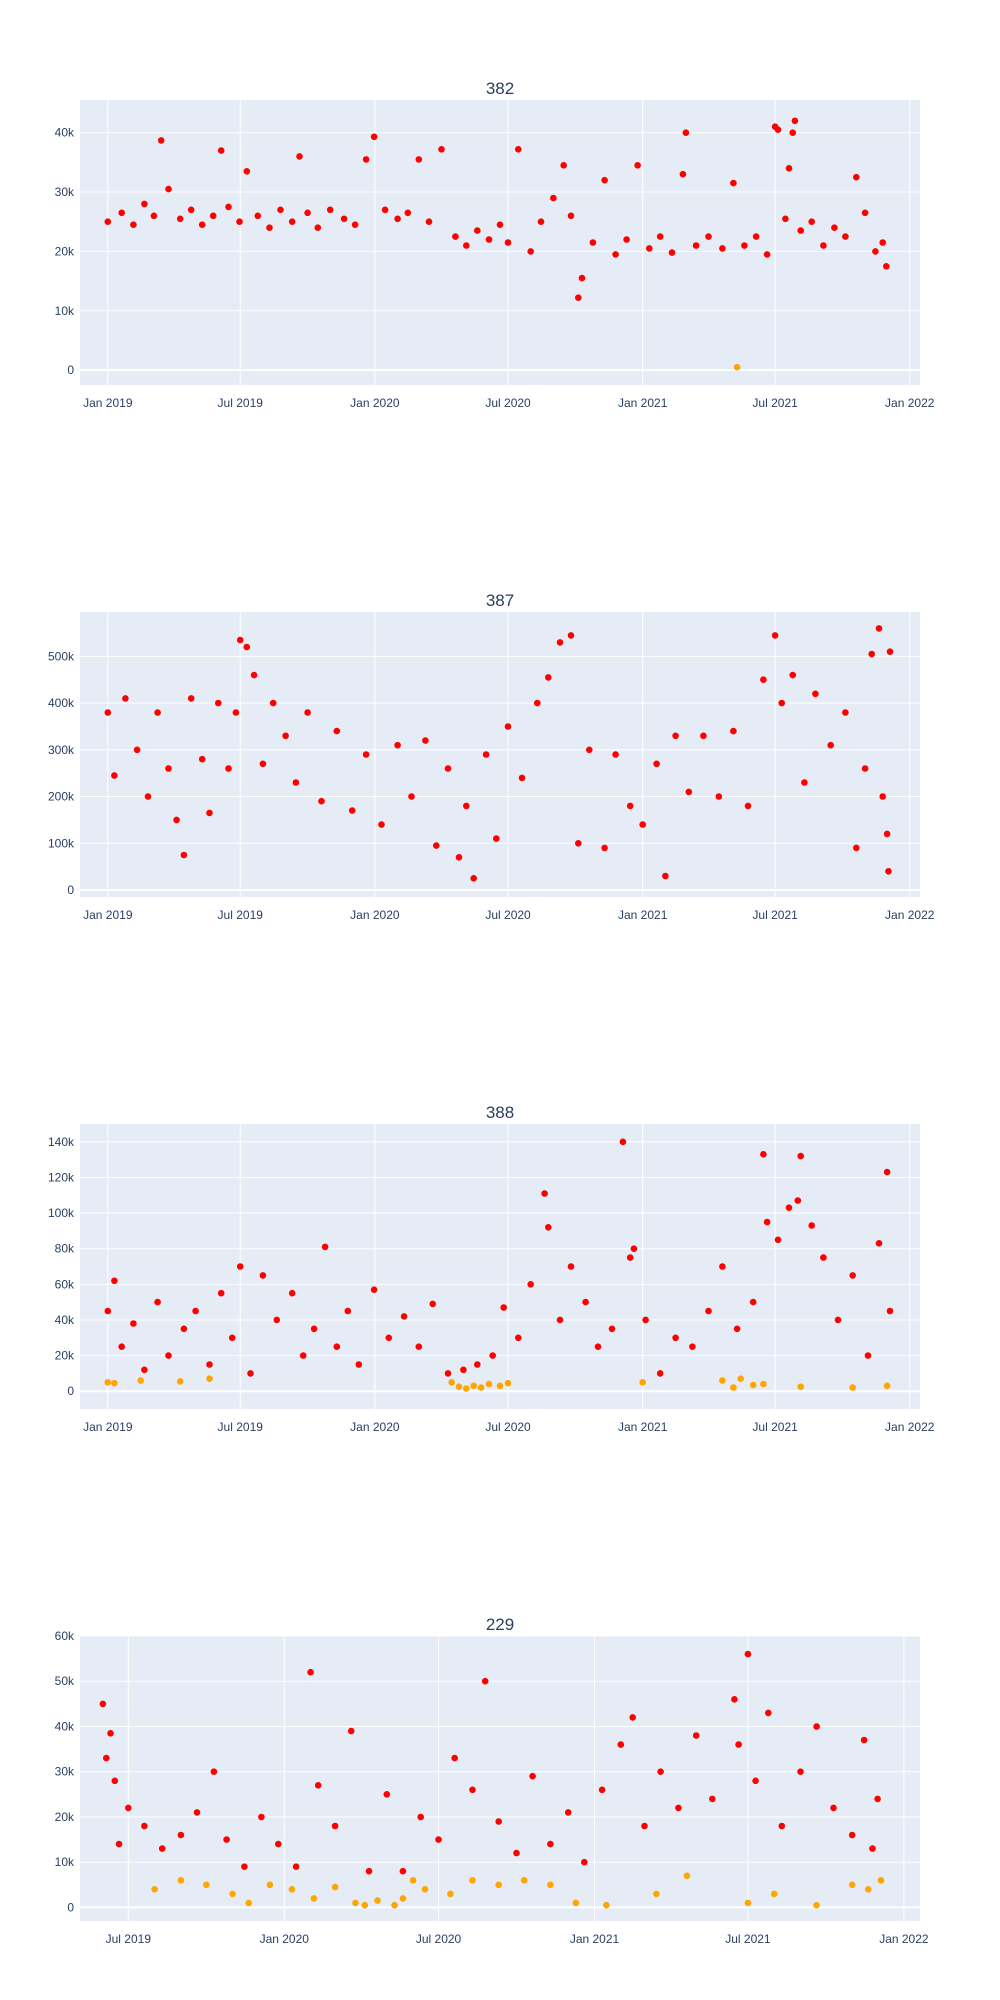 The image size is (1000, 2000). What do you see at coordinates (108, 915) in the screenshot?
I see `x-tick-label: Jan 2019` at bounding box center [108, 915].